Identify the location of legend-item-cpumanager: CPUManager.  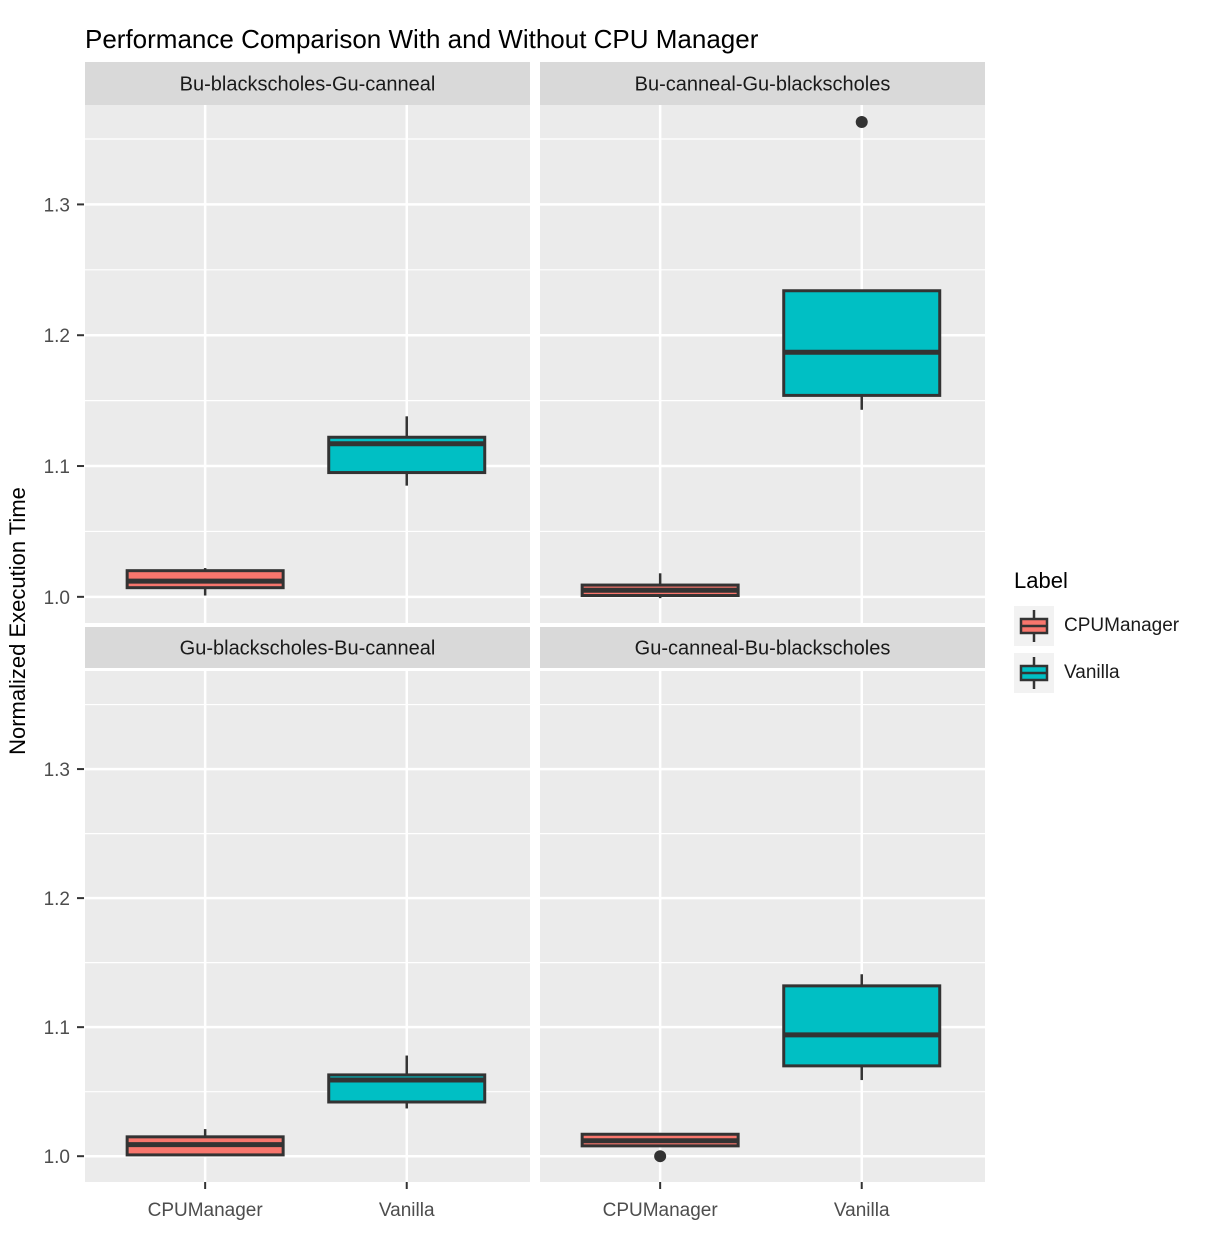
(1096, 626).